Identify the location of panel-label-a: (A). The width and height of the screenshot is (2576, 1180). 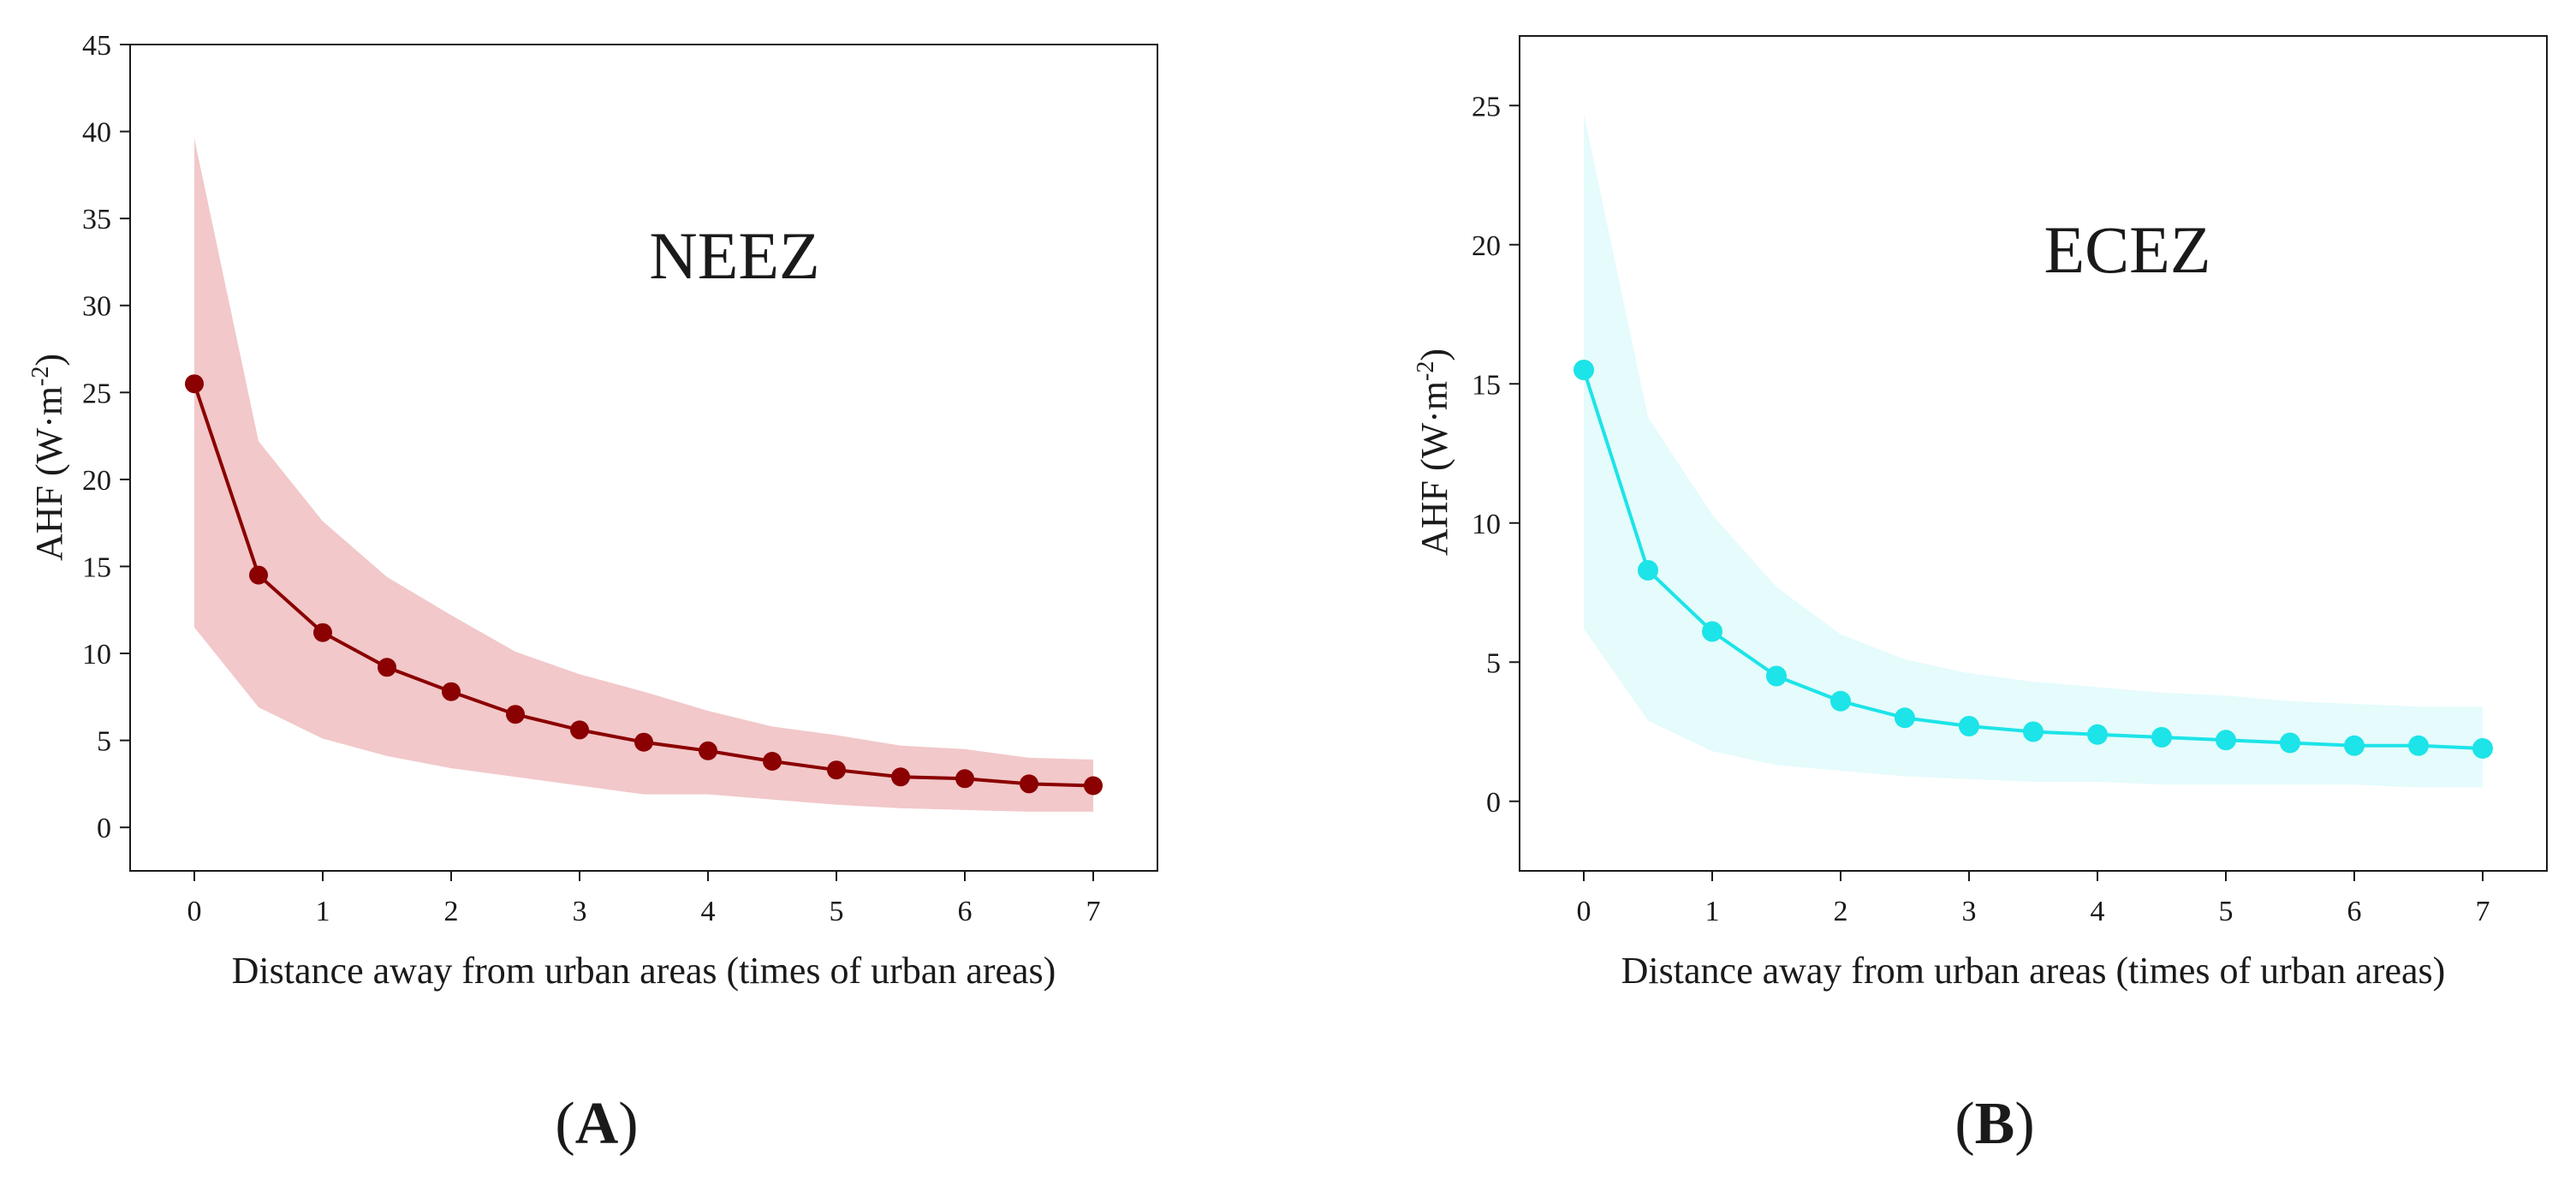
(597, 1124).